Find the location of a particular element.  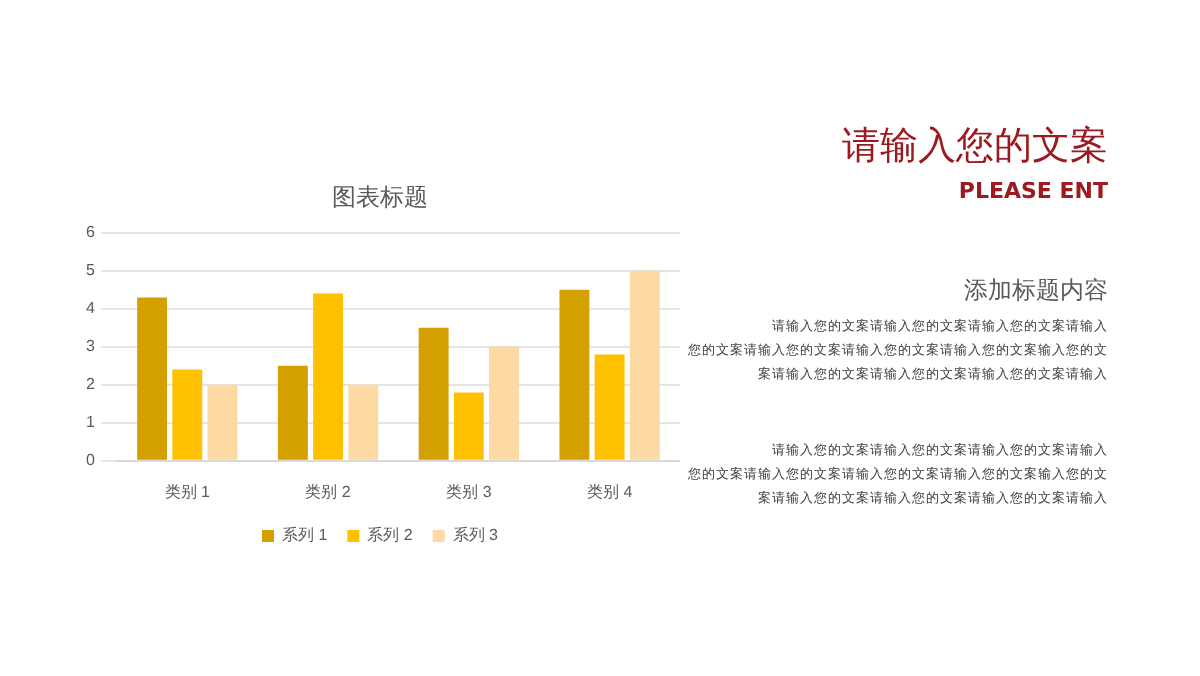

y-tick-label: 2 is located at coordinates (90, 384).